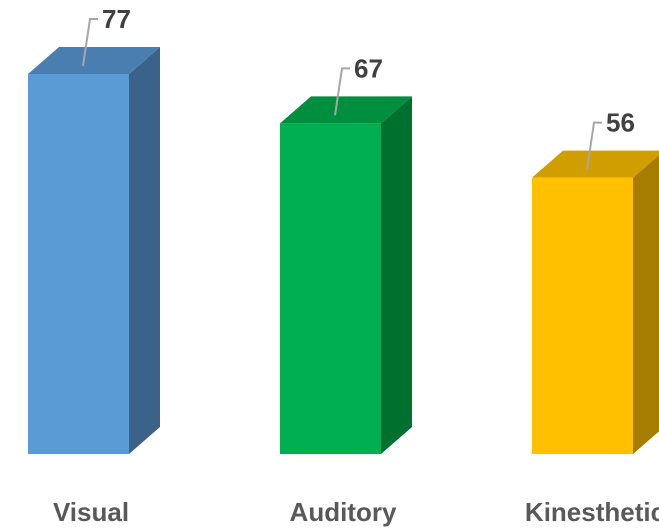  I want to click on category-label-kinesthetic: Kinesthetic, so click(592, 512).